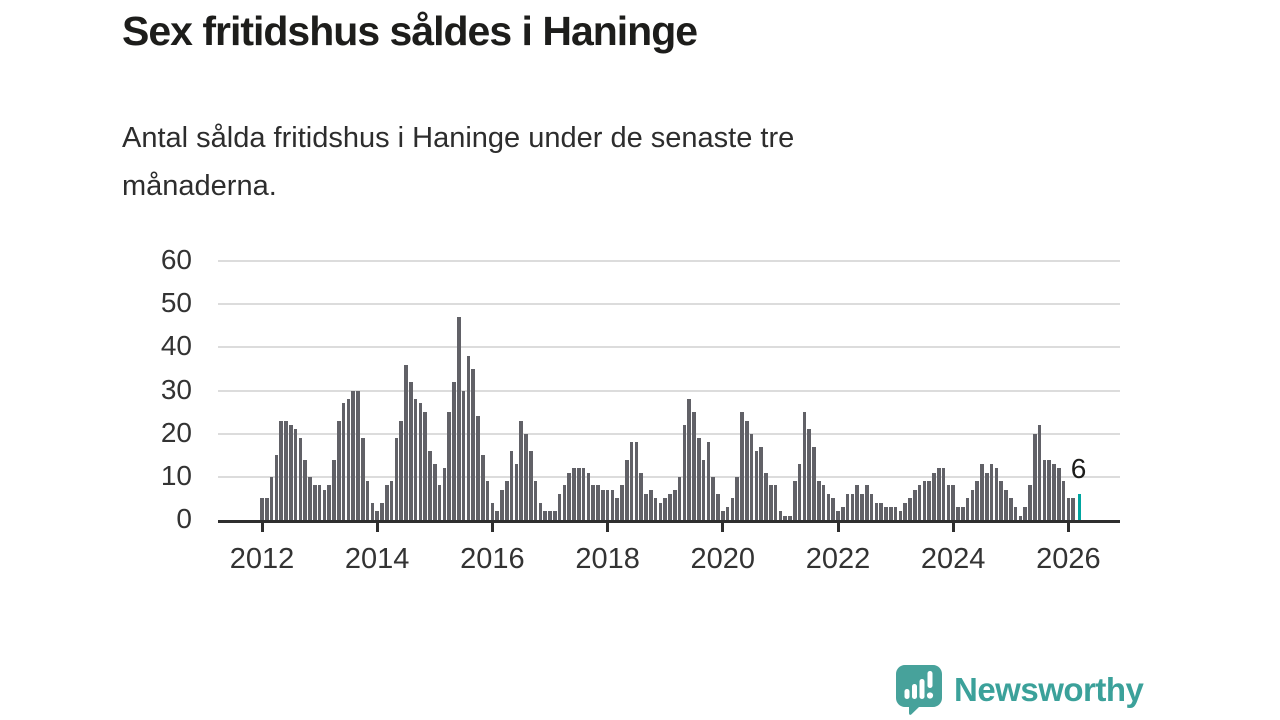 Image resolution: width=1280 pixels, height=720 pixels. What do you see at coordinates (176, 346) in the screenshot?
I see `y-axis-label-40: 40` at bounding box center [176, 346].